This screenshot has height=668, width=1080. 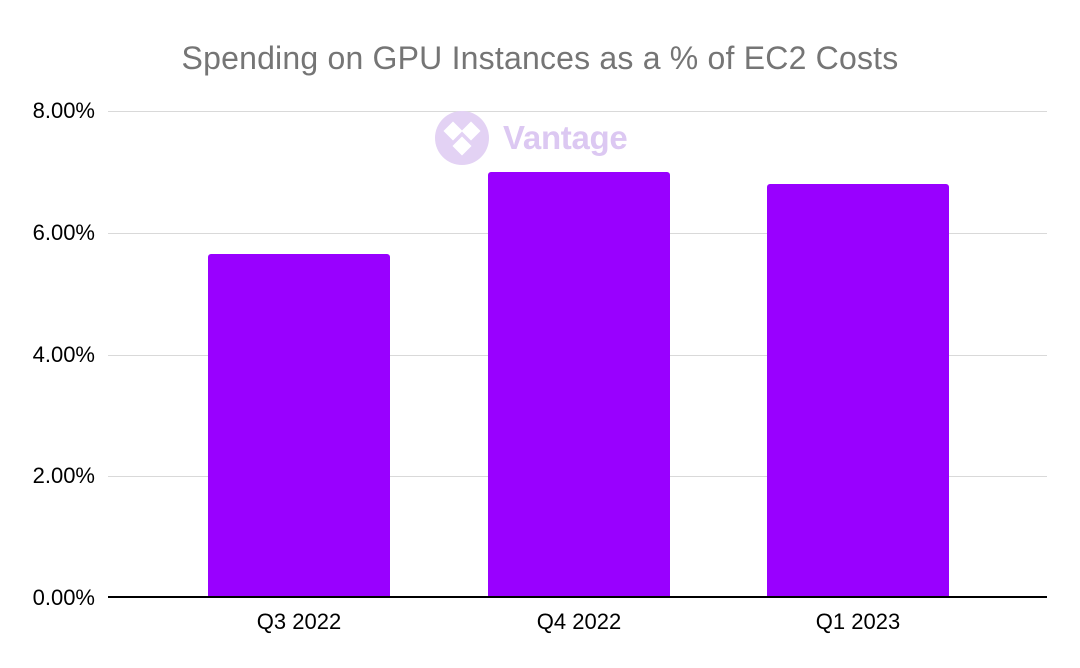 What do you see at coordinates (63, 110) in the screenshot?
I see `y-axis-tick-label: 8.00%` at bounding box center [63, 110].